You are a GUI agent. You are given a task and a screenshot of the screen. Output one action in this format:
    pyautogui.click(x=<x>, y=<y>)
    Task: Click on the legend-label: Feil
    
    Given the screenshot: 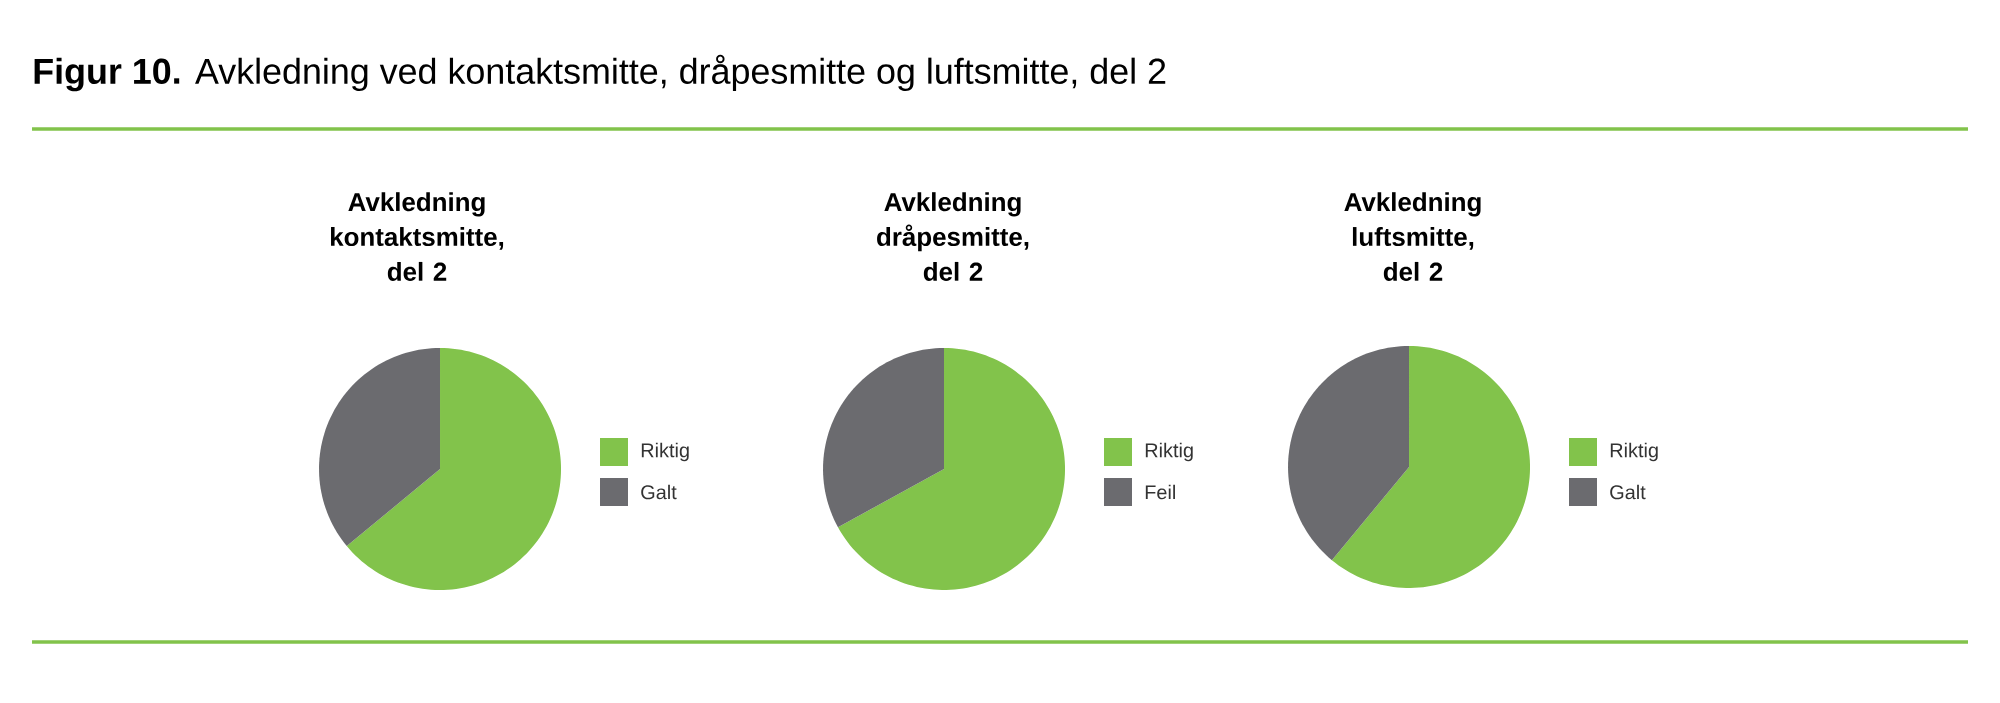 What is the action you would take?
    pyautogui.click(x=1160, y=492)
    